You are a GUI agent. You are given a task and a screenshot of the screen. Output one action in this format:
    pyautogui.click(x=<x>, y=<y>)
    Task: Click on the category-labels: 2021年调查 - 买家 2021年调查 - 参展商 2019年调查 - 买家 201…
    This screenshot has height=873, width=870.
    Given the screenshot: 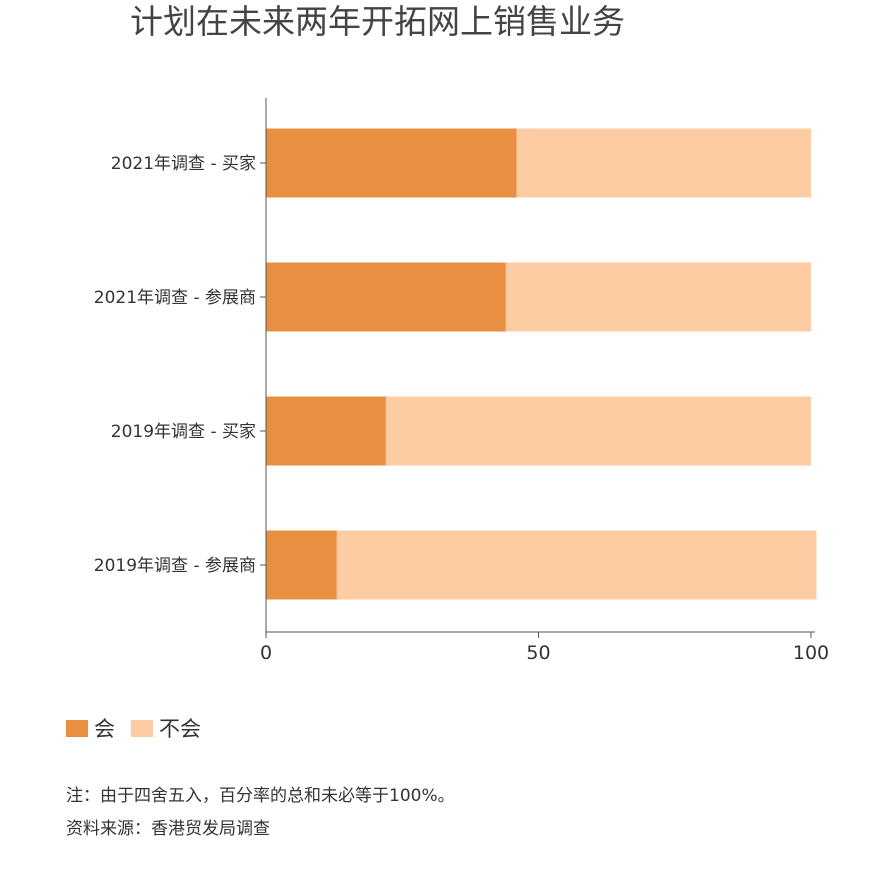 What is the action you would take?
    pyautogui.click(x=175, y=365)
    